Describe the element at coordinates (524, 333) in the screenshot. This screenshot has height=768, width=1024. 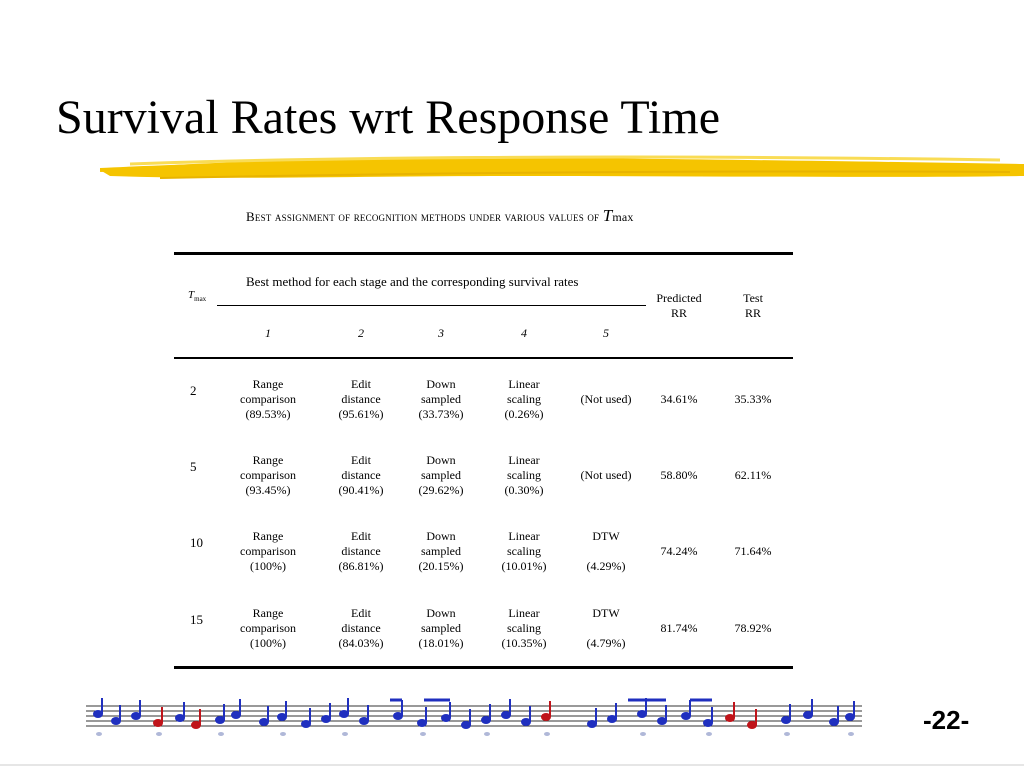
I see `stage-header-4: 4` at that location.